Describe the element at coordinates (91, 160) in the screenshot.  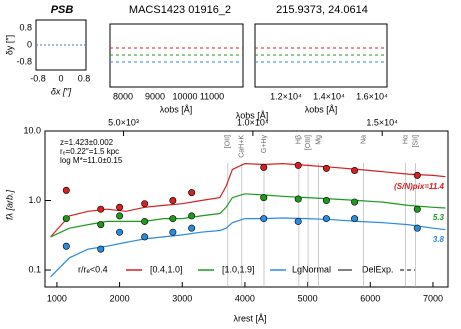
I see `info-text: log M*=11.0±0.15` at that location.